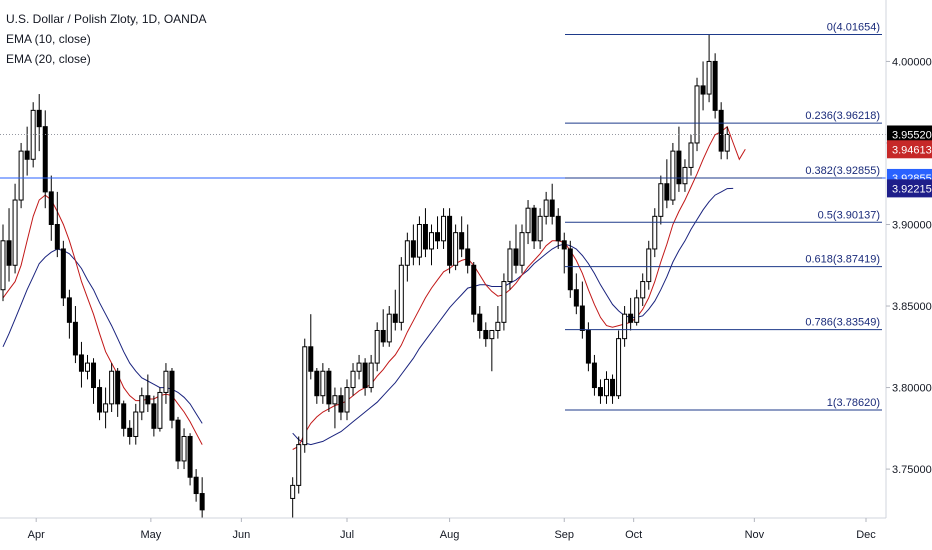 The width and height of the screenshot is (932, 550). Describe the element at coordinates (912, 389) in the screenshot. I see `price-tick-label: 3.80000` at that location.